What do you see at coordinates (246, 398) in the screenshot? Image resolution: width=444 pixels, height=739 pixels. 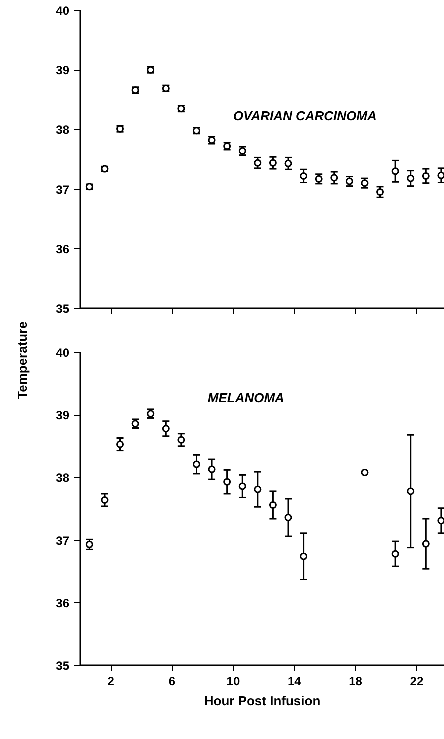 I see `text: MELANOMA` at bounding box center [246, 398].